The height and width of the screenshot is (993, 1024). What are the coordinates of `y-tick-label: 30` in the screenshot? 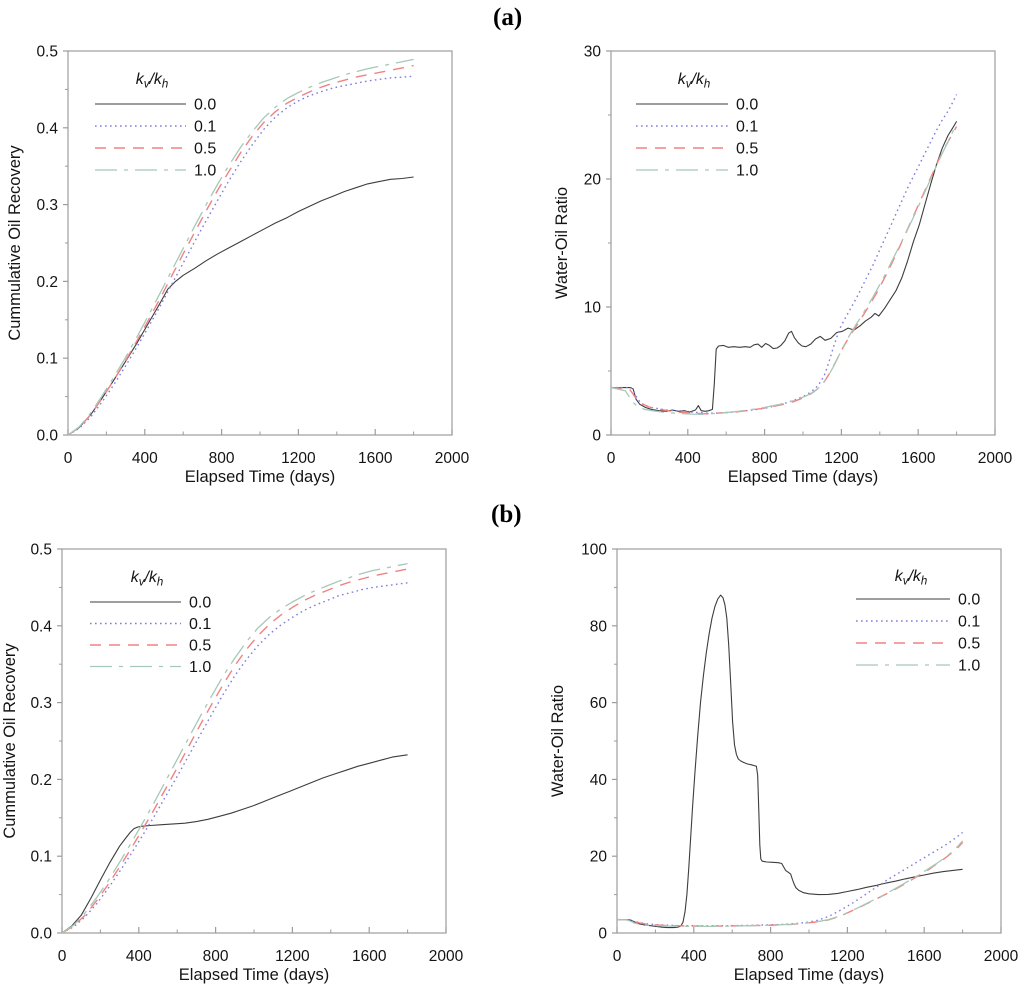 It's located at (593, 52).